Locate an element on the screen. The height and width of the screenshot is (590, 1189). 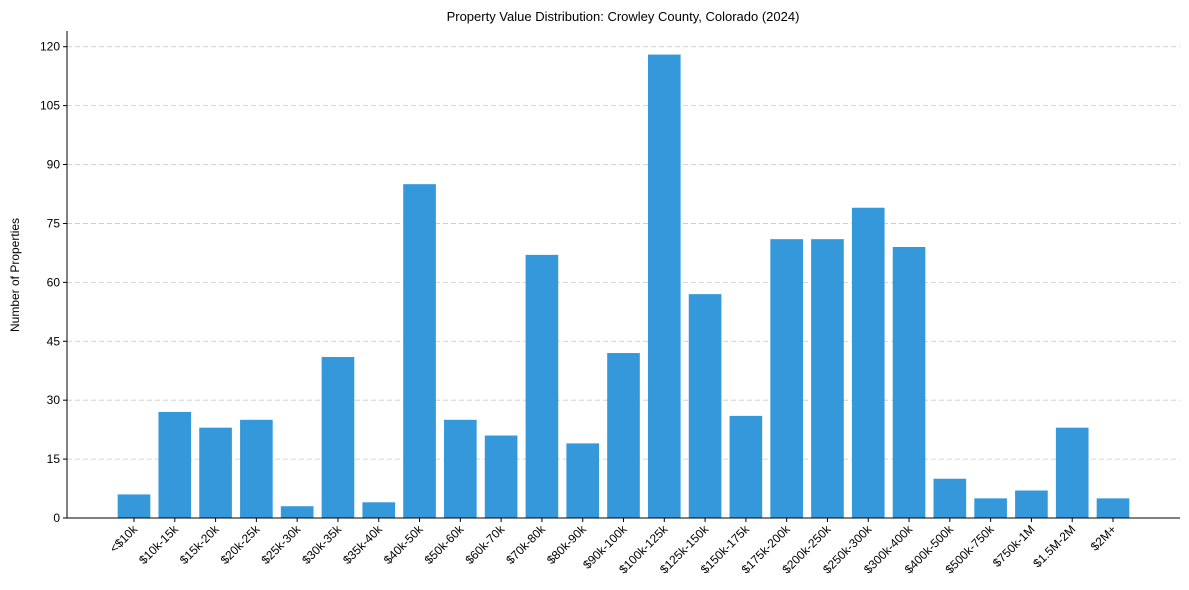
x-tick-label: $750k-1M is located at coordinates (1014, 546).